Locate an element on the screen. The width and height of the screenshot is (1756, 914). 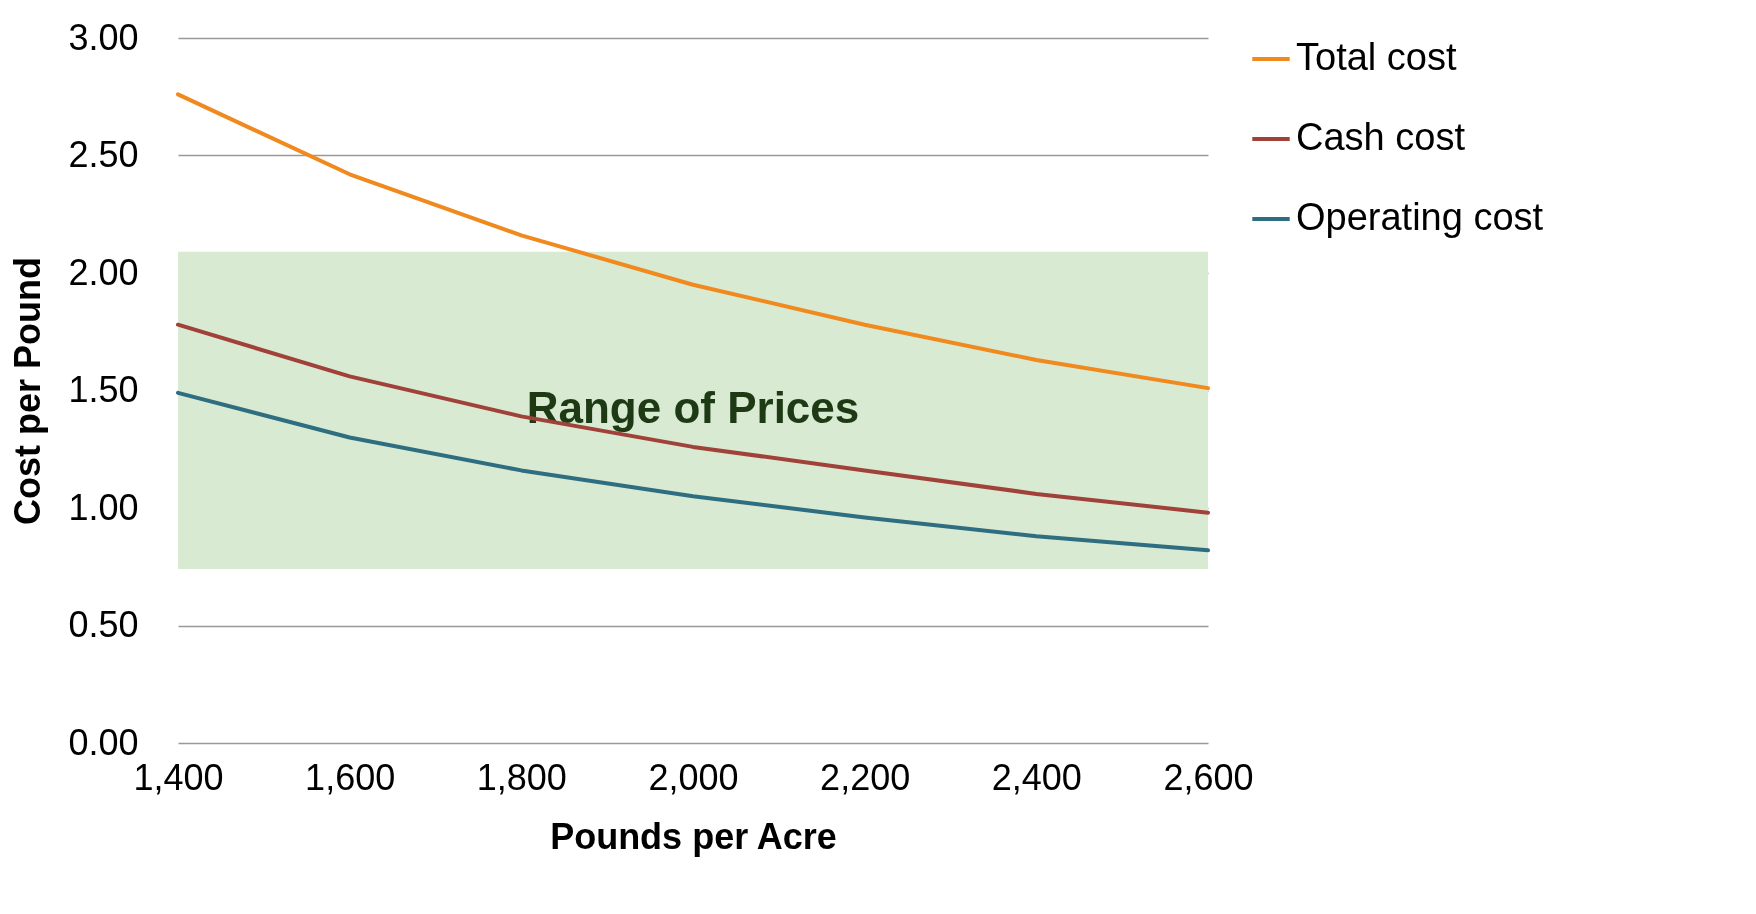
y-tick-label: 2.50 is located at coordinates (103, 154).